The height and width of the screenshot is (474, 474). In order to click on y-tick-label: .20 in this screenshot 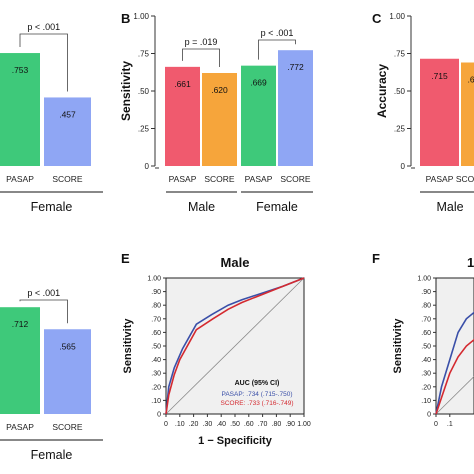, I will do `click(156, 387)`.